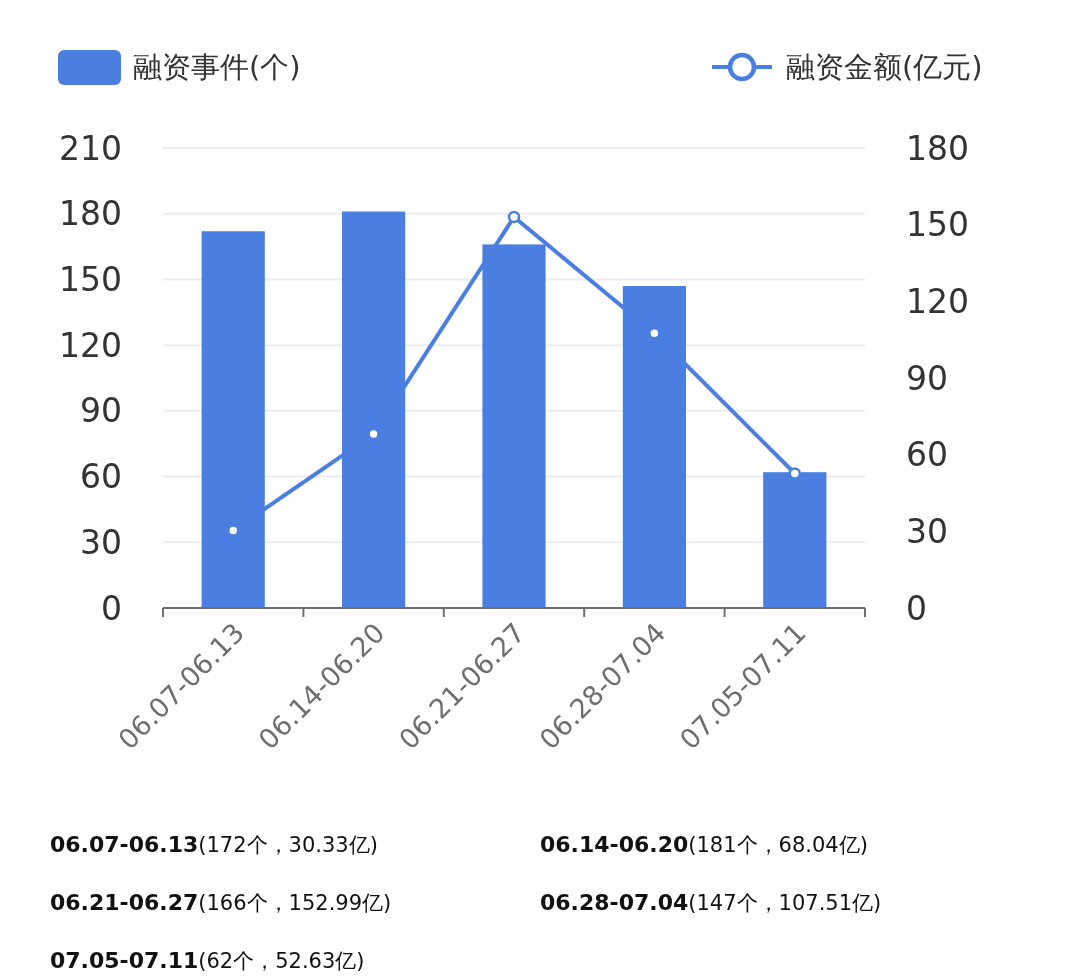 The image size is (1080, 977). I want to click on y2-tick-label: 150, so click(937, 225).